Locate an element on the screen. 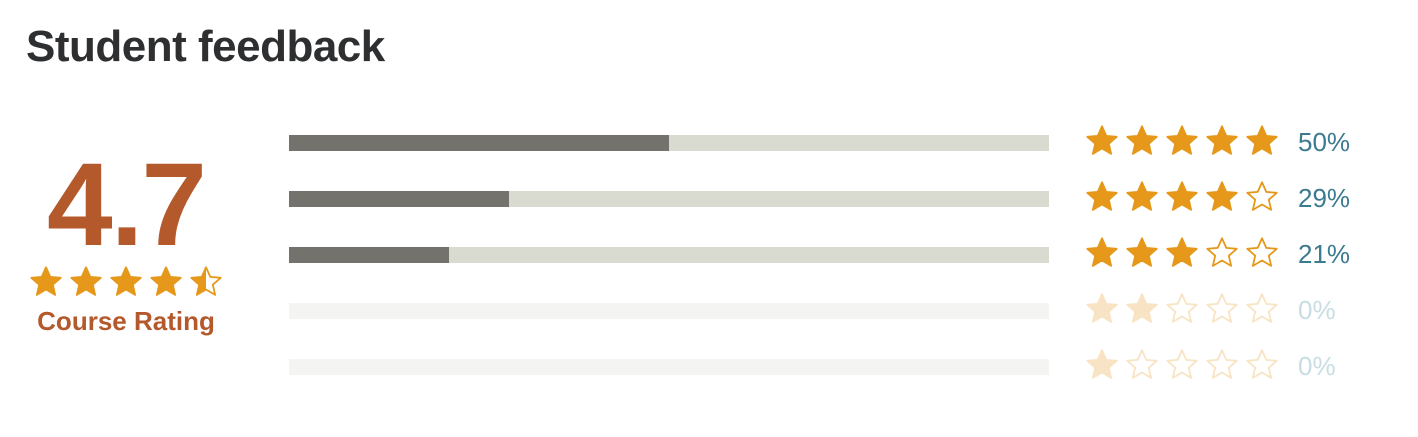  rating-row-1-stars: 0% is located at coordinates (829, 367).